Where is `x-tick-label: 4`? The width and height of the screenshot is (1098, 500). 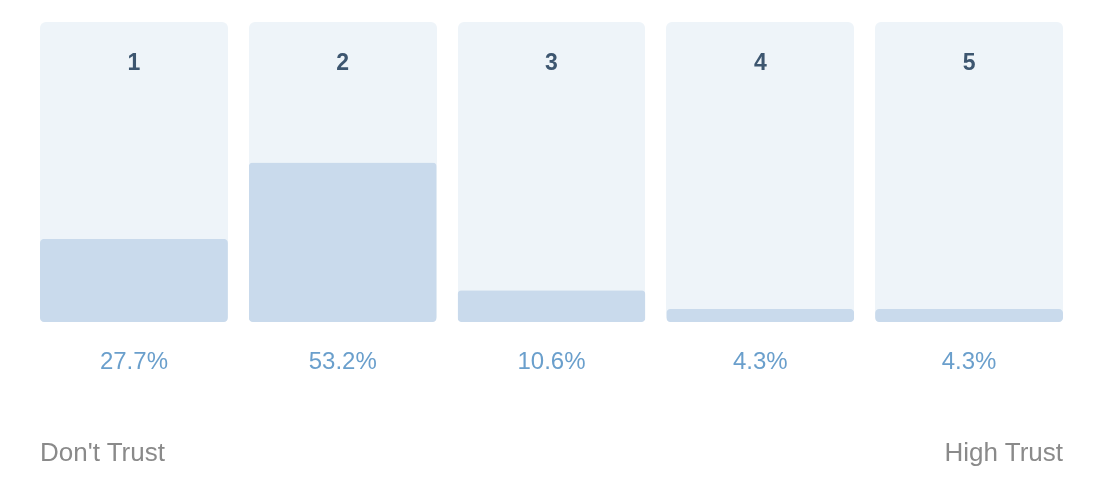
x-tick-label: 4 is located at coordinates (760, 61).